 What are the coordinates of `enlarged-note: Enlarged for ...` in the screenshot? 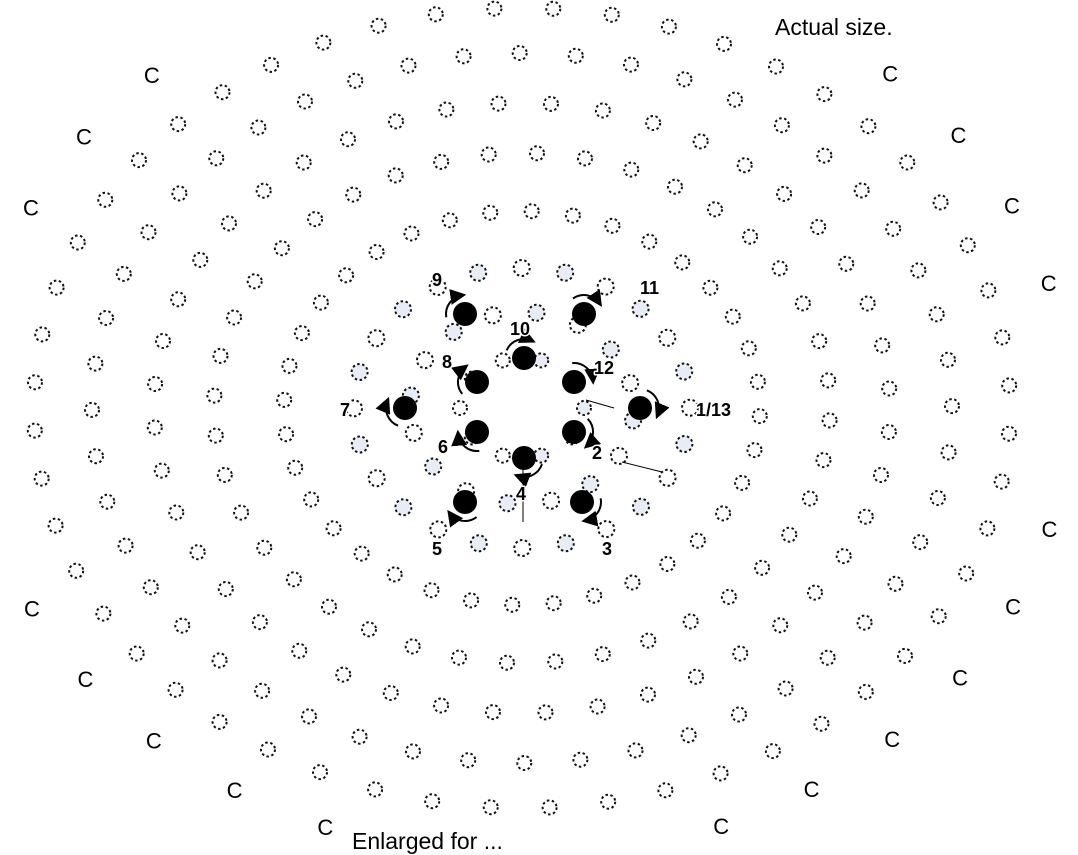 It's located at (427, 841).